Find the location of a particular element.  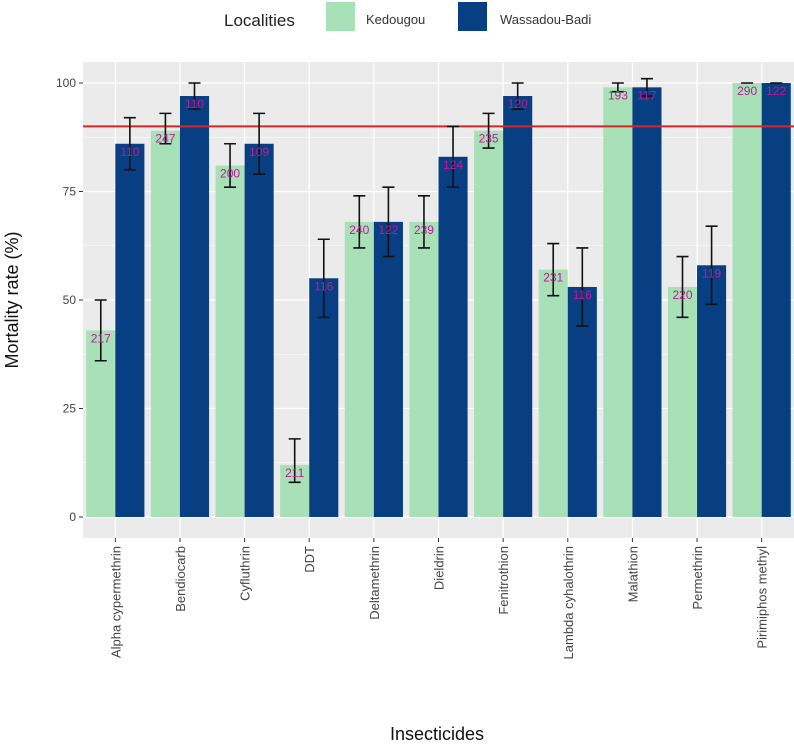

sample-size-label: 200 is located at coordinates (230, 173).